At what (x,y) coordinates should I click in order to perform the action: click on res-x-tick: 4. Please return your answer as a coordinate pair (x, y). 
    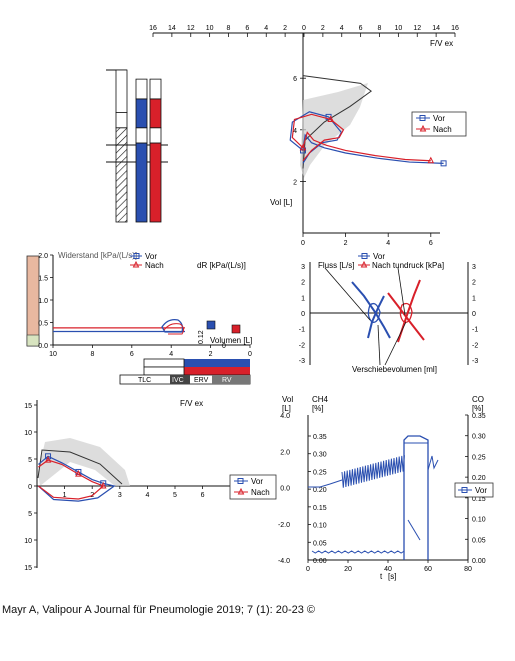
    Looking at the image, I should click on (171, 354).